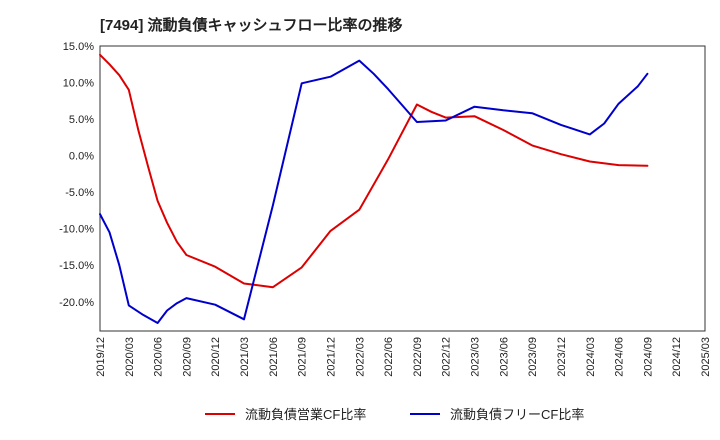 Image resolution: width=720 pixels, height=440 pixels. I want to click on x-tick-label: 2020/12, so click(216, 357).